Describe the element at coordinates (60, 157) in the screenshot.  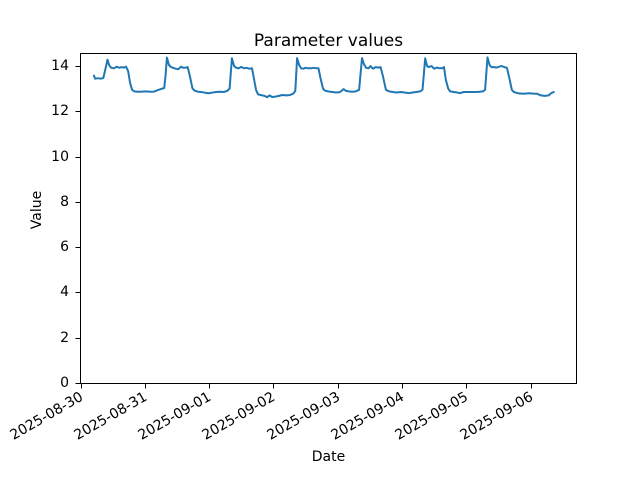
I see `y-tick-label: 10` at that location.